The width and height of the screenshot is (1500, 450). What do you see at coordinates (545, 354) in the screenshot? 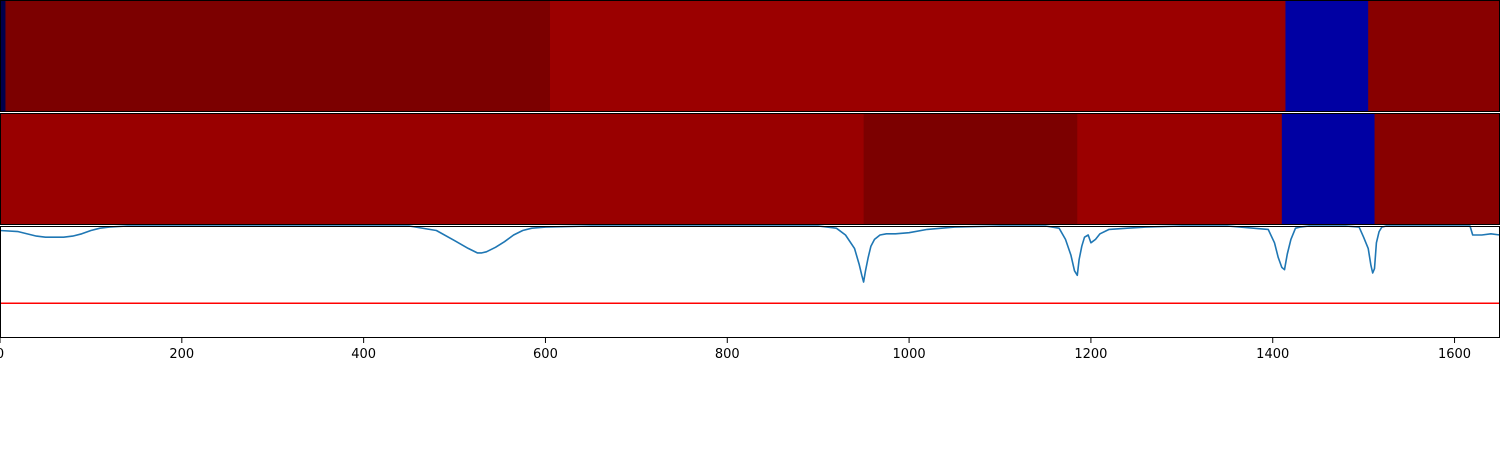
I see `x-tick-label: 600` at bounding box center [545, 354].